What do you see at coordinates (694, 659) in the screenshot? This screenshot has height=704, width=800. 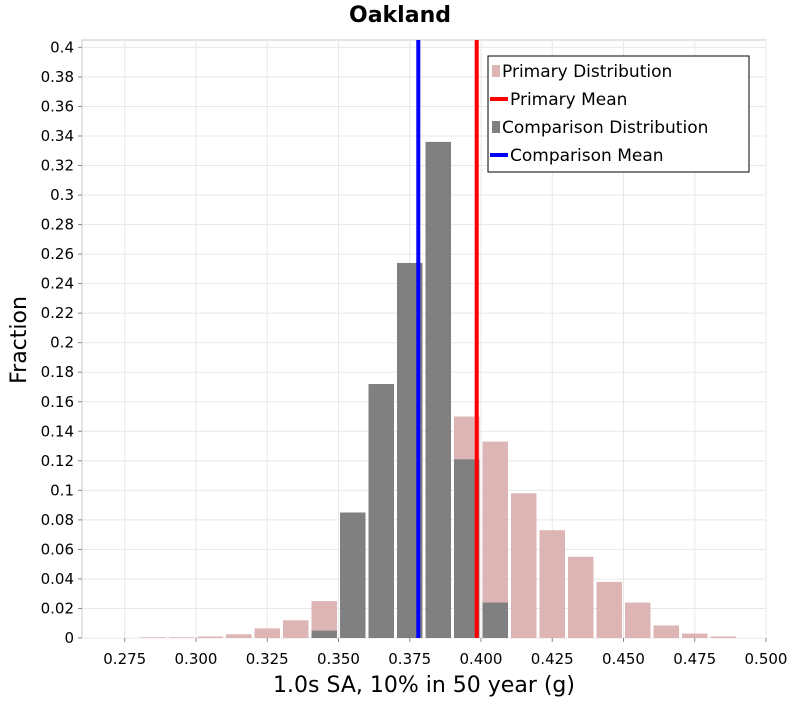 I see `x-tick-label: 0.475` at bounding box center [694, 659].